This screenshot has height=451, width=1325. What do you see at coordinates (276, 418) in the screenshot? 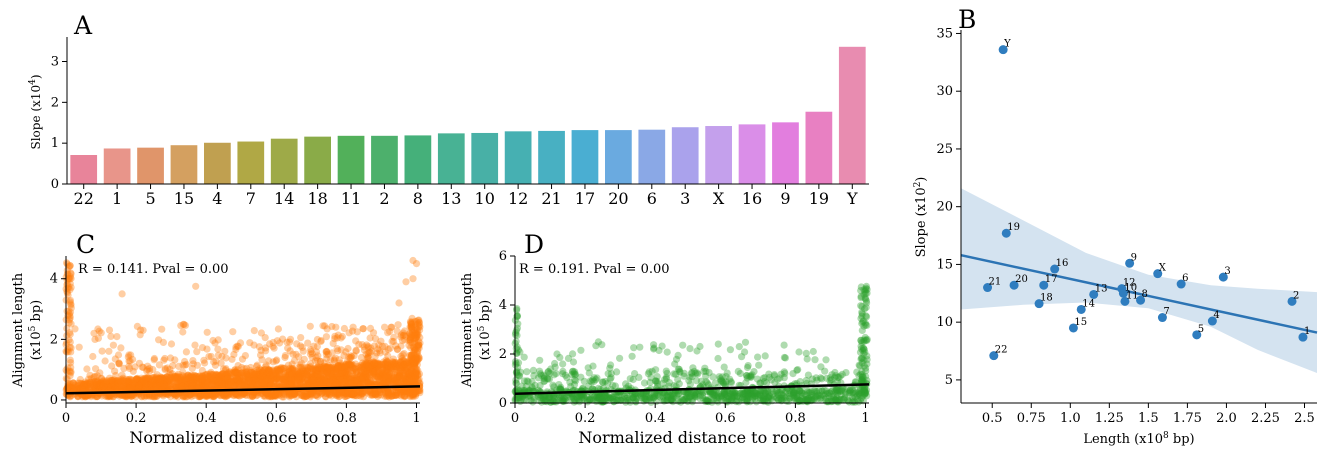
I see `c-xtick-label: 0.6` at bounding box center [276, 418].